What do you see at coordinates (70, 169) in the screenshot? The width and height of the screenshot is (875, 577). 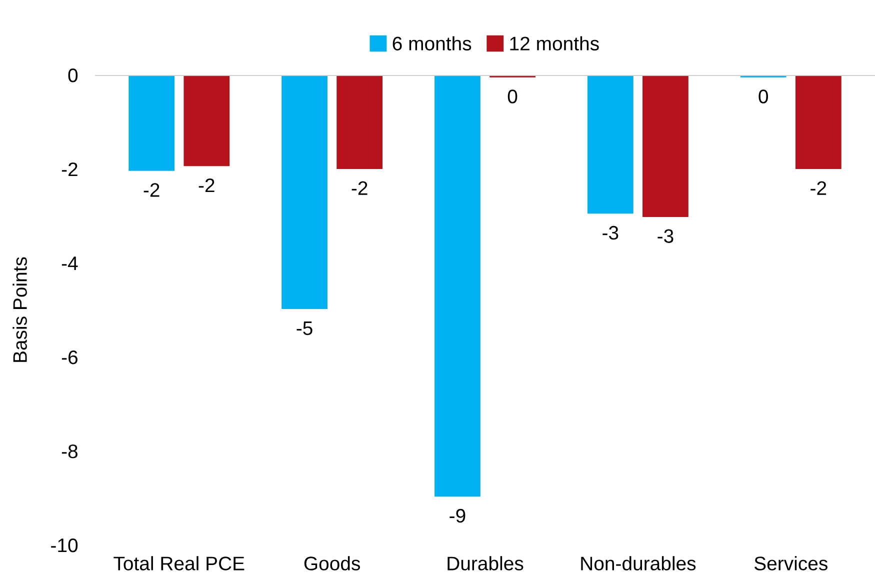 I see `y-tick-label: -2` at bounding box center [70, 169].